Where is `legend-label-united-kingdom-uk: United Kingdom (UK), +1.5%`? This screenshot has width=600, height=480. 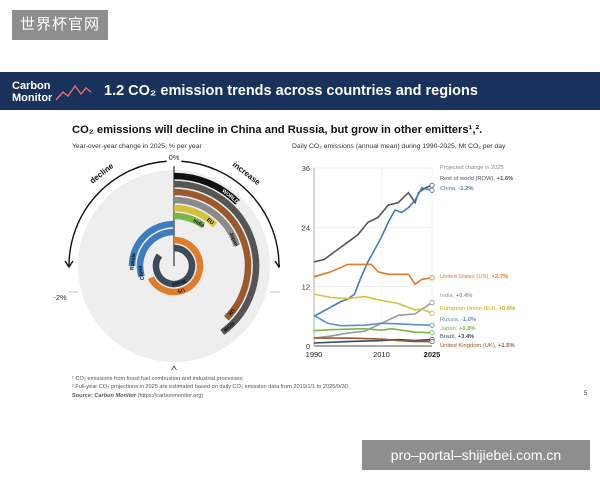
legend-label-united-kingdom-uk: United Kingdom (UK), +1.5% is located at coordinates (477, 346).